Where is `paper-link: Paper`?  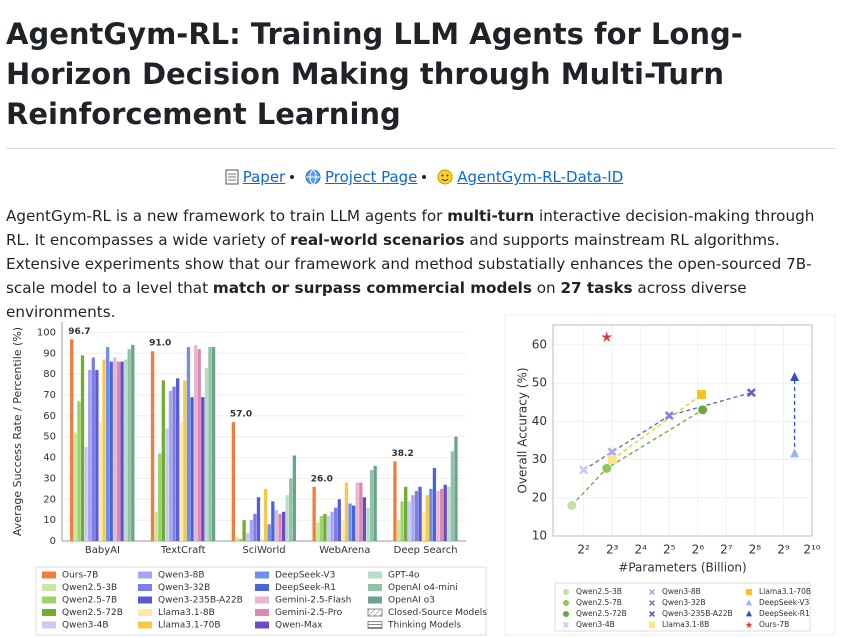
paper-link: Paper is located at coordinates (264, 177).